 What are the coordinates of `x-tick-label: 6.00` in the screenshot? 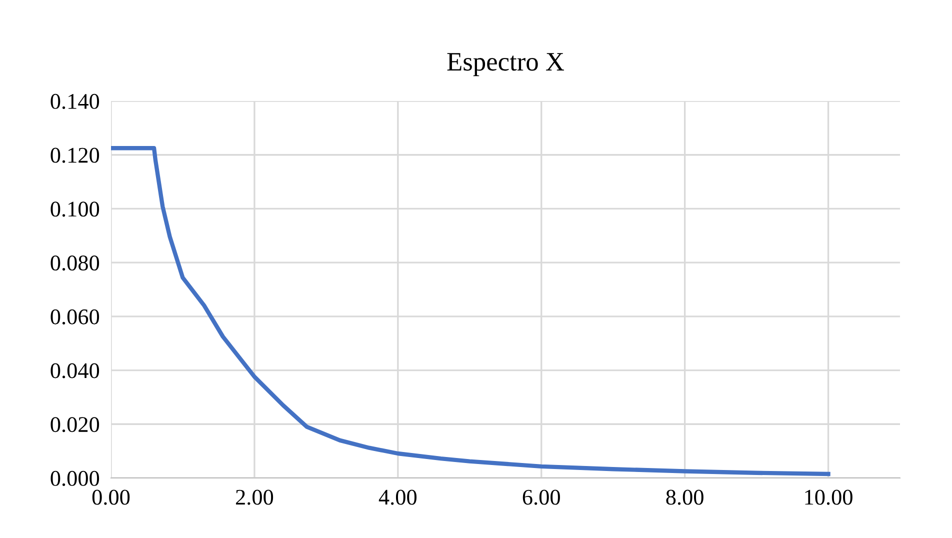 It's located at (541, 497).